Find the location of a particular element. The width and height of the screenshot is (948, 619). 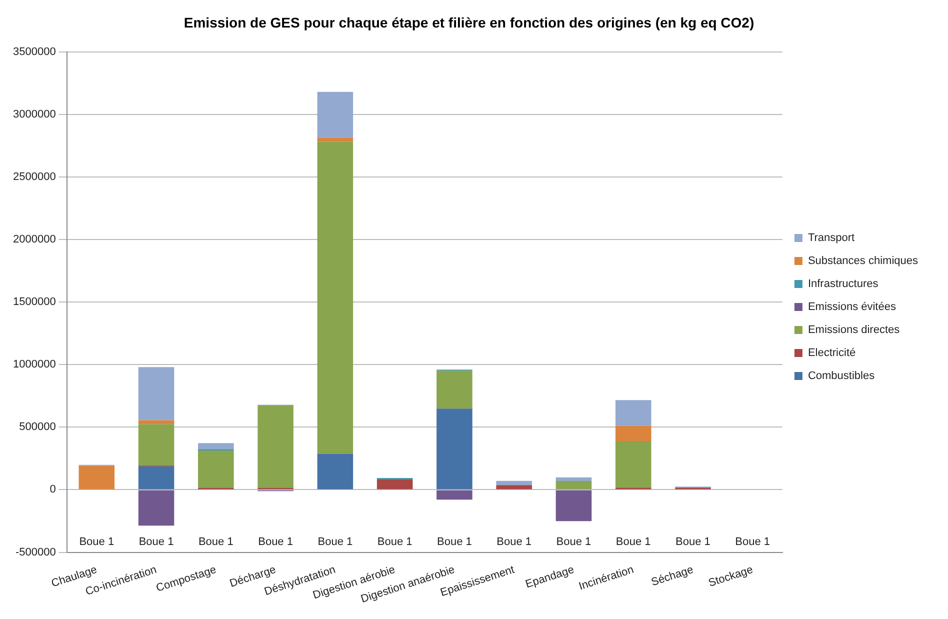

y-tick-label: 1500000 is located at coordinates (34, 302).